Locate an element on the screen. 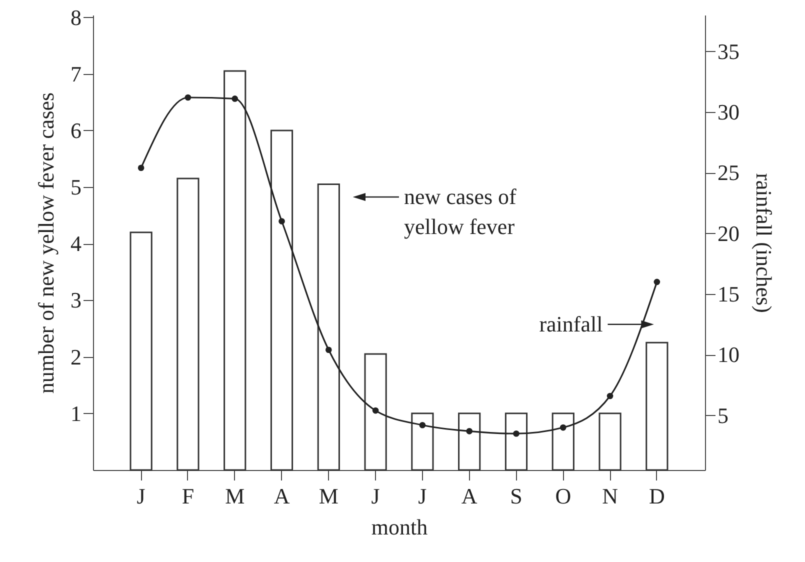 This screenshot has width=805, height=562. x-tick-label: S is located at coordinates (516, 496).